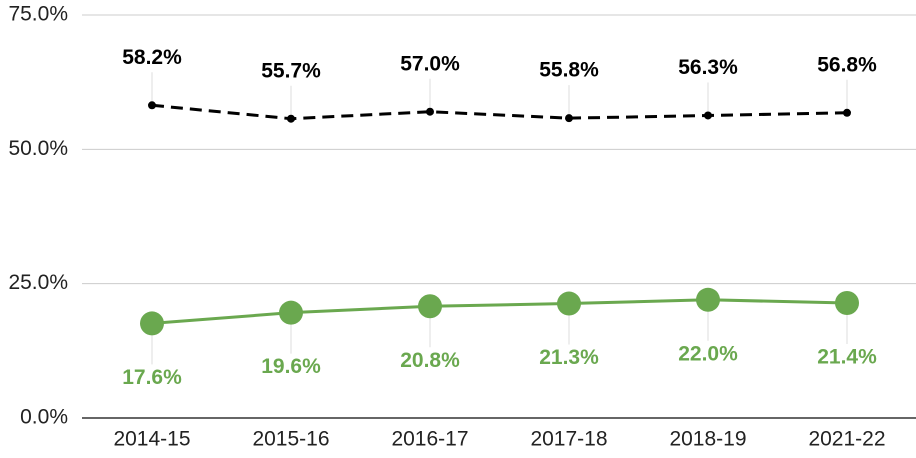 This screenshot has width=916, height=458. I want to click on x-tick-label: 2017-18, so click(568, 439).